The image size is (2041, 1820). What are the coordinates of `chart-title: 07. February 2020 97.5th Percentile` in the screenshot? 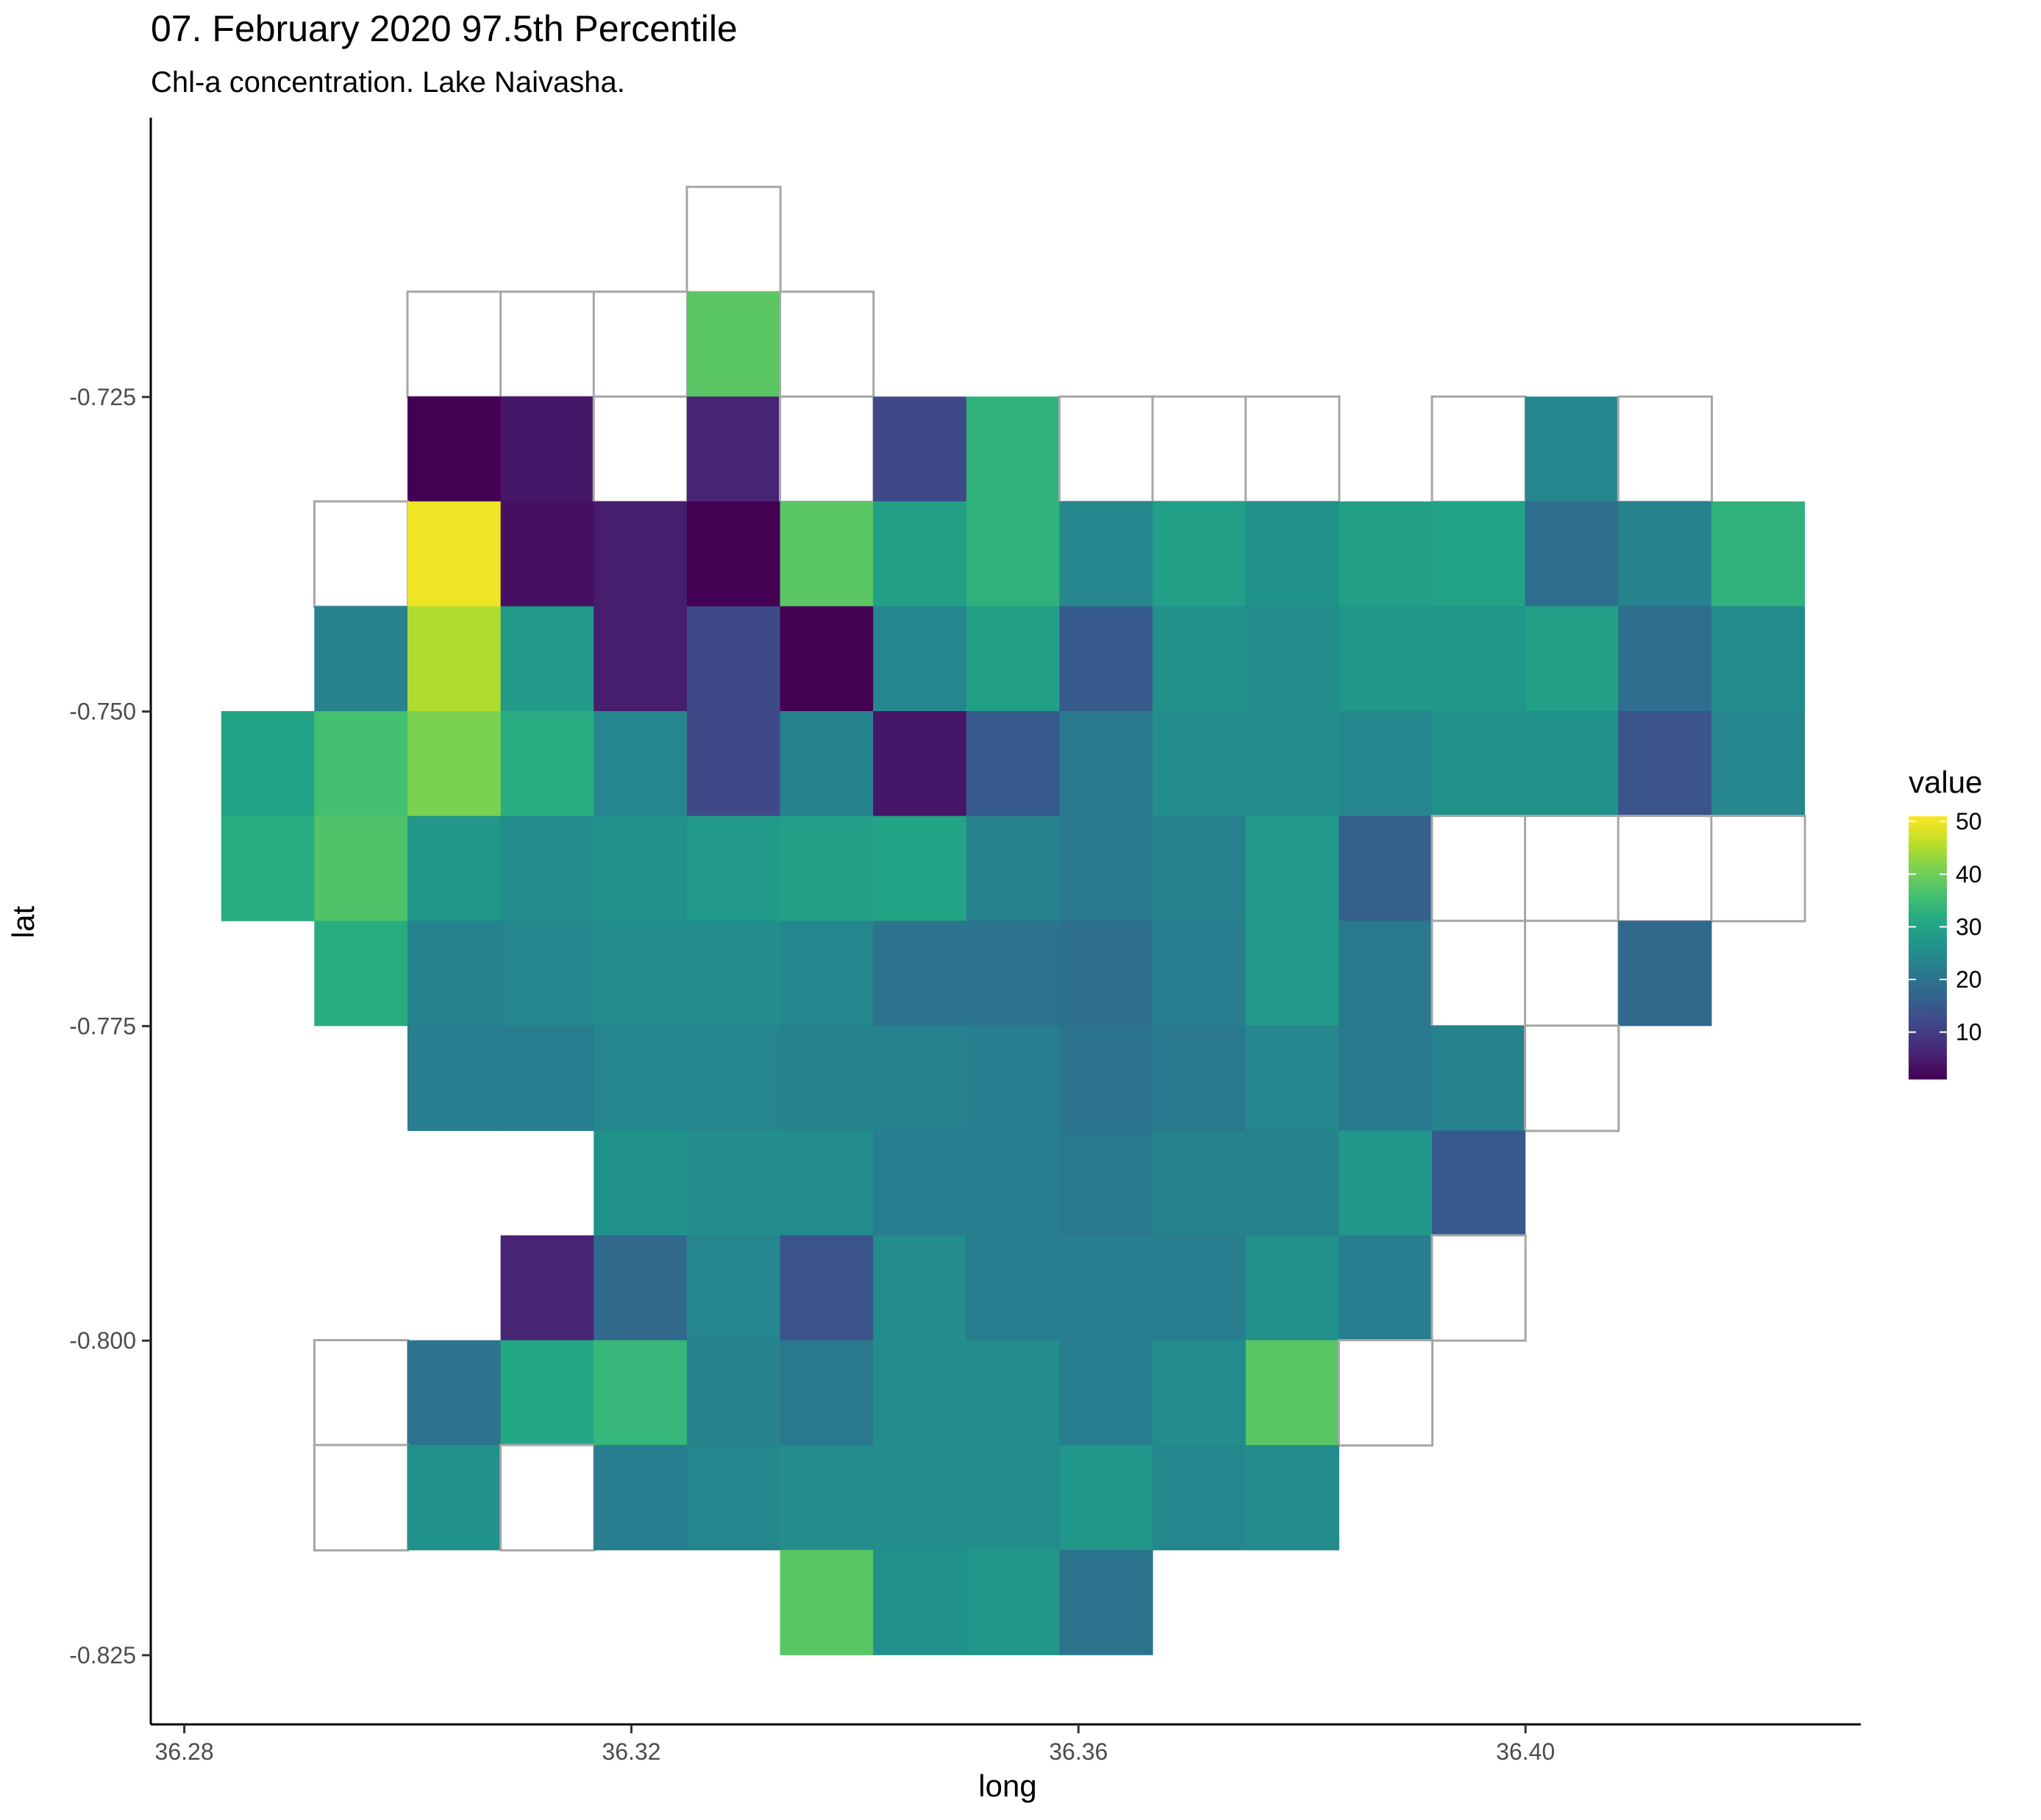 It's located at (445, 28).